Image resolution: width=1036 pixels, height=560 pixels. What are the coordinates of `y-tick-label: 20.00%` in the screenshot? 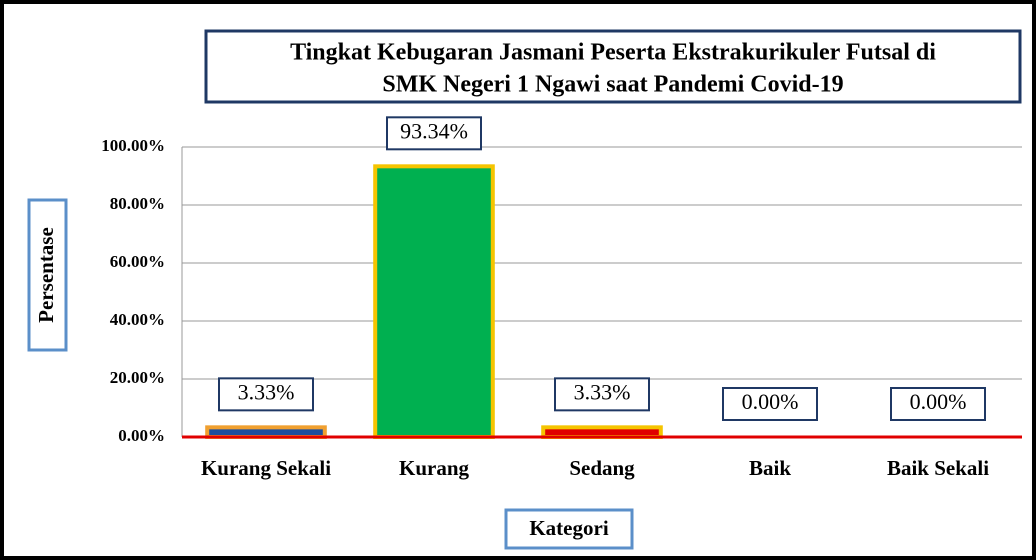 It's located at (137, 377).